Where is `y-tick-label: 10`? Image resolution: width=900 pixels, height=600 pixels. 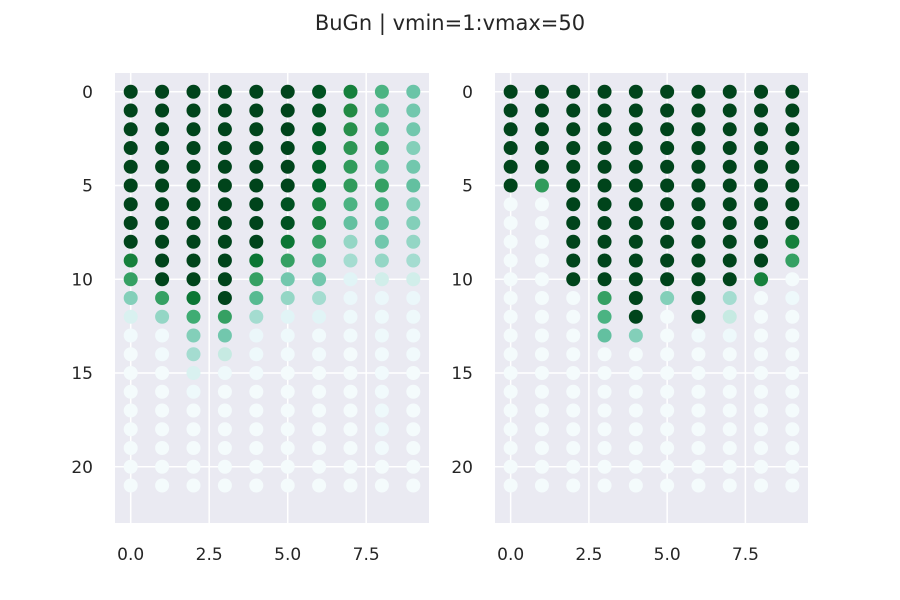 y-tick-label: 10 is located at coordinates (462, 280).